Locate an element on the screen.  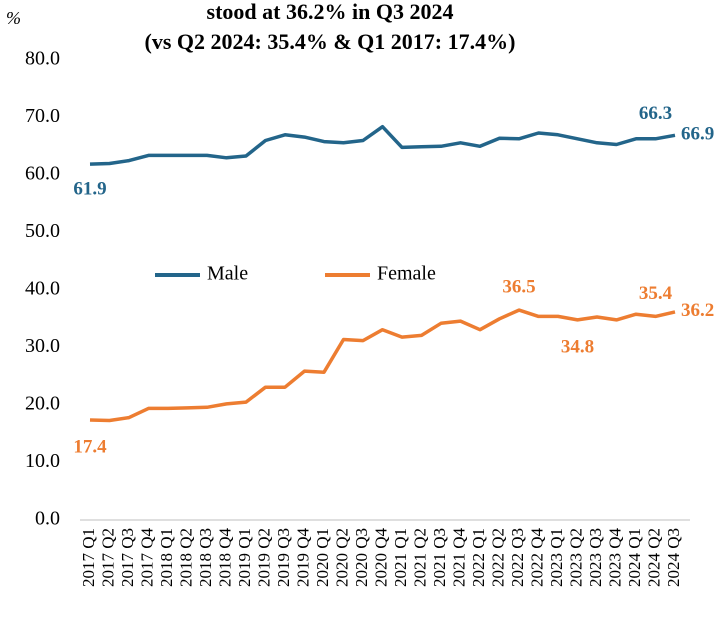
y-tick-label: 0.0 is located at coordinates (47, 519).